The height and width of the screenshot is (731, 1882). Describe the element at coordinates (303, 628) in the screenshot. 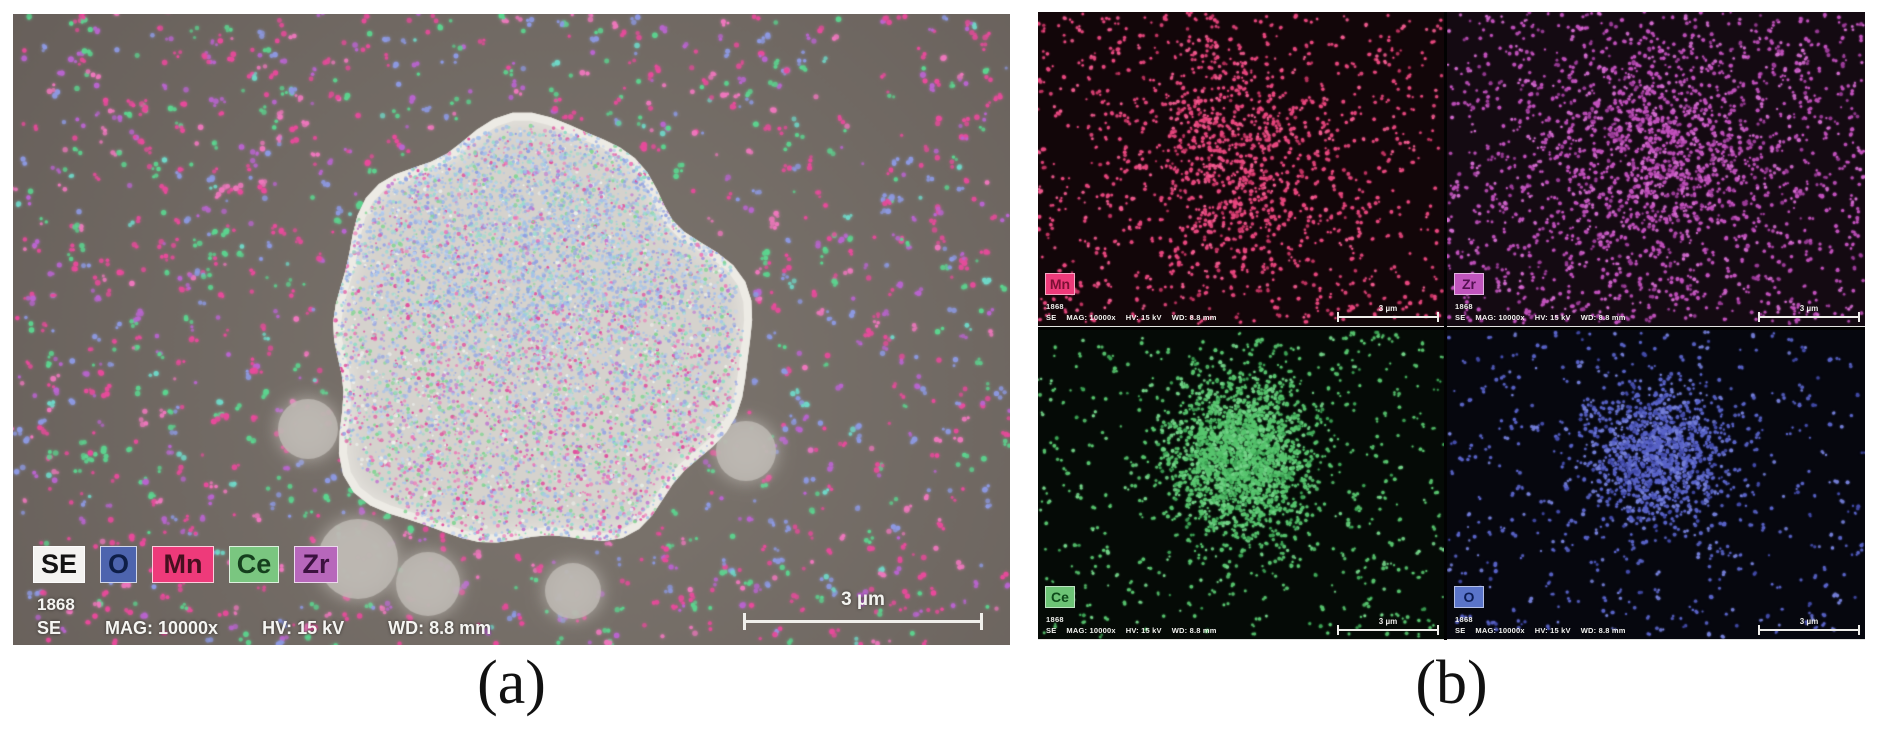

I see `panel-a-voltage-label: HV: 15 kV` at that location.